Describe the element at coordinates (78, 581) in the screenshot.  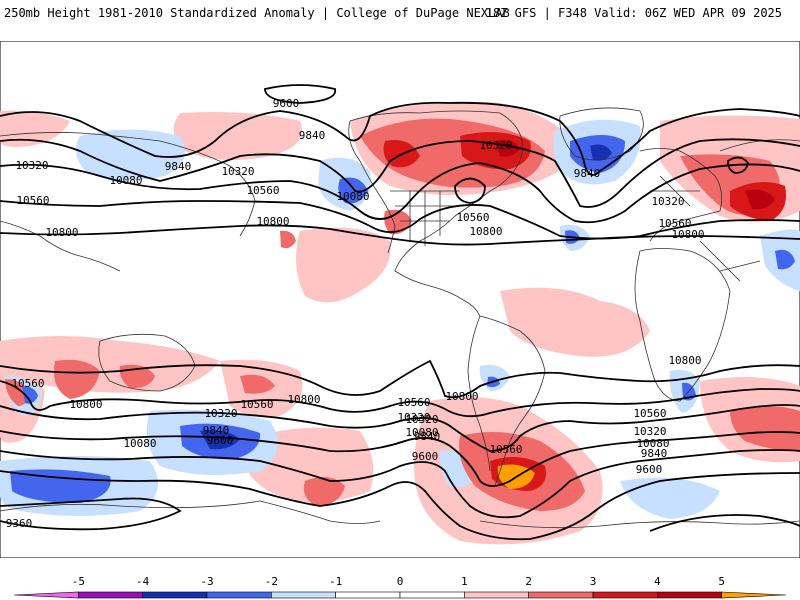
I see `colorbar-tick-label: -5` at that location.